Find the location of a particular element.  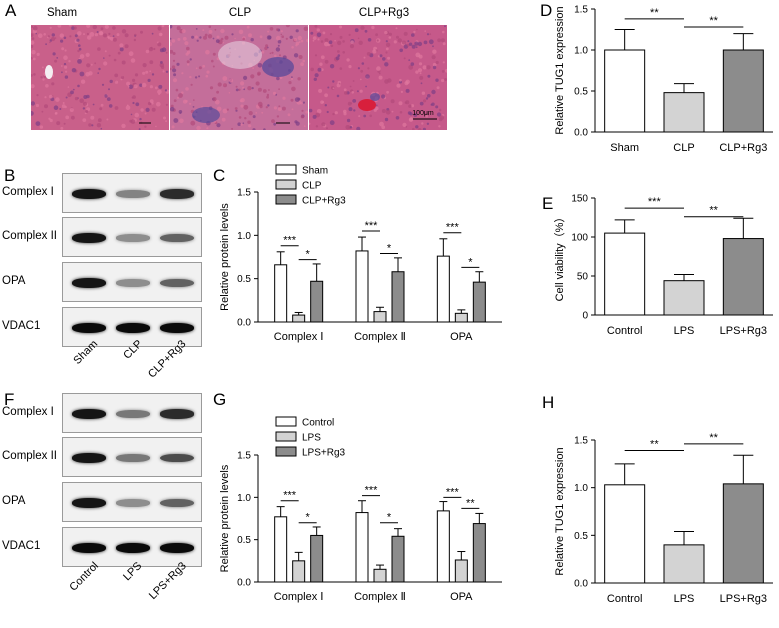

blot-b-band is located at coordinates (177, 328).